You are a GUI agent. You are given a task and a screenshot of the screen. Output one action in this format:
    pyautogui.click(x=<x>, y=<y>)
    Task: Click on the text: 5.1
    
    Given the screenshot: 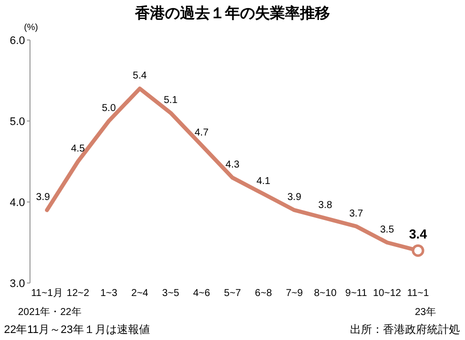 What is the action you would take?
    pyautogui.click(x=171, y=100)
    